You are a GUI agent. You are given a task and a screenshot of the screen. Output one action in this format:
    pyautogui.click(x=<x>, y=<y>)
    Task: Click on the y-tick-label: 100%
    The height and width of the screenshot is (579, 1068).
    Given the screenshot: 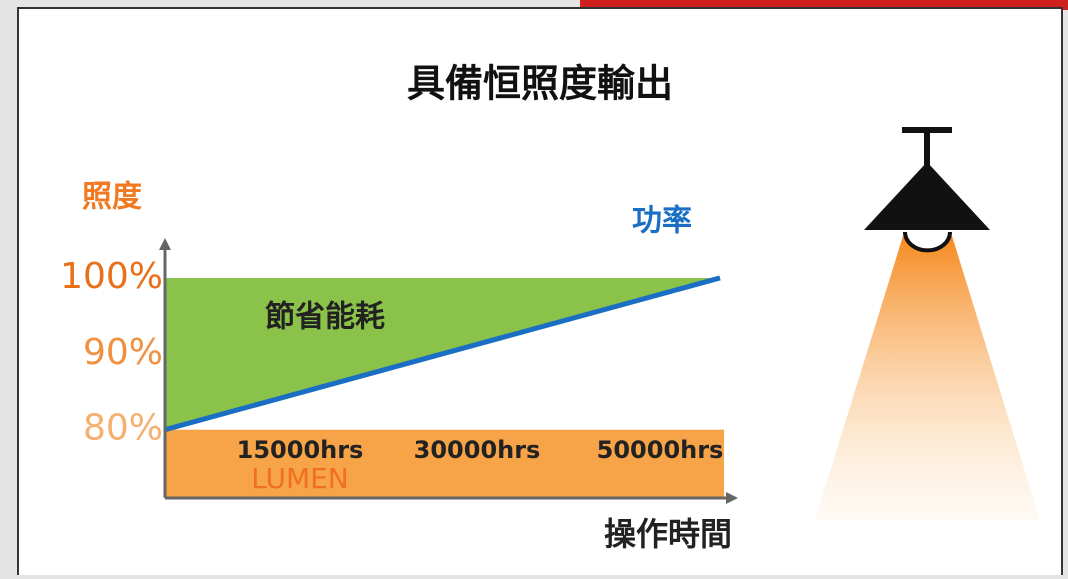 What is the action you would take?
    pyautogui.click(x=111, y=276)
    